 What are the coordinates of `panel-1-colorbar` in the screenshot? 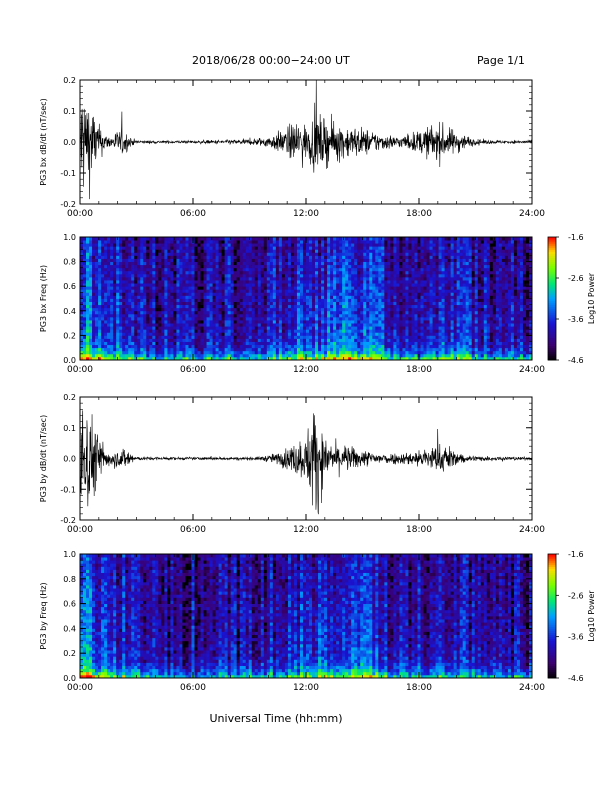 It's located at (552, 299).